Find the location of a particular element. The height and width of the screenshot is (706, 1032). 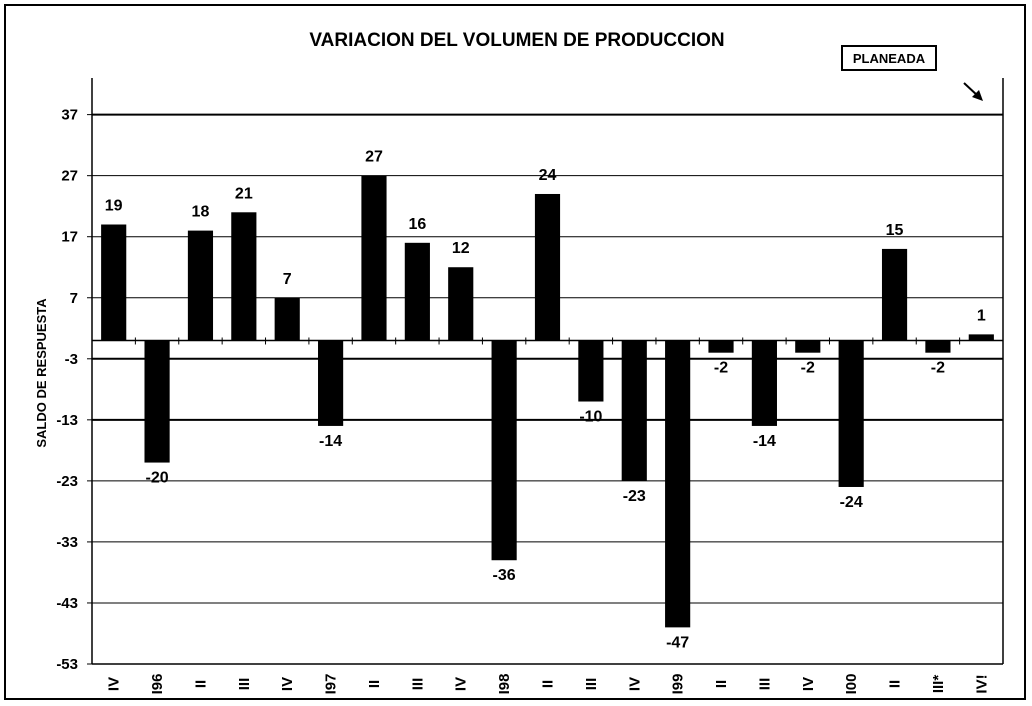

y-tick-label: -3 is located at coordinates (71, 359).